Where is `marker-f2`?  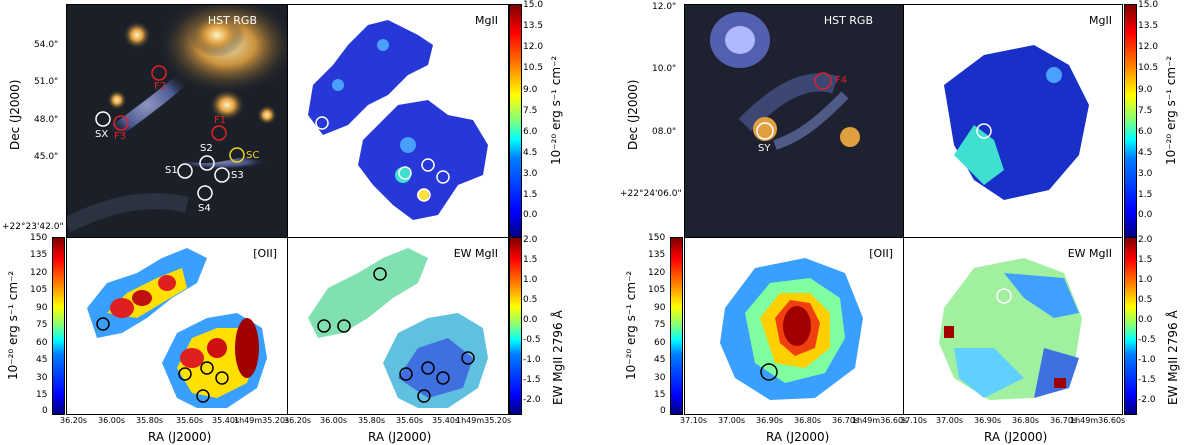 marker-f2 is located at coordinates (159, 73).